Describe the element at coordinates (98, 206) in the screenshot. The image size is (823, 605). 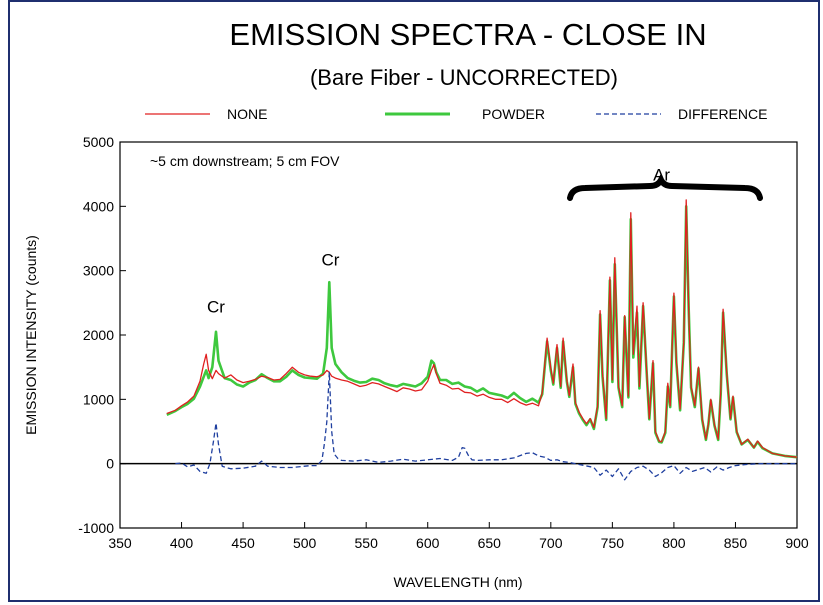
I see `y-tick-label: 4000` at that location.